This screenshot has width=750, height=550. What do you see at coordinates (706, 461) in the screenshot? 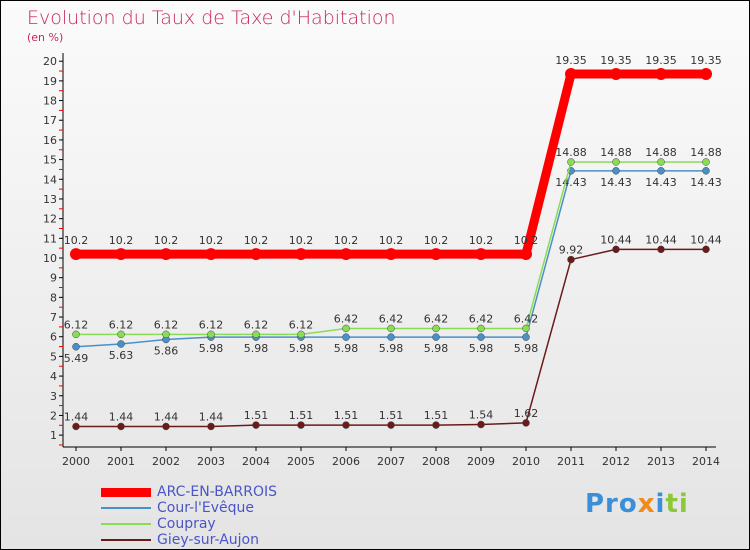
I see `x-tick-label: 2014` at bounding box center [706, 461].